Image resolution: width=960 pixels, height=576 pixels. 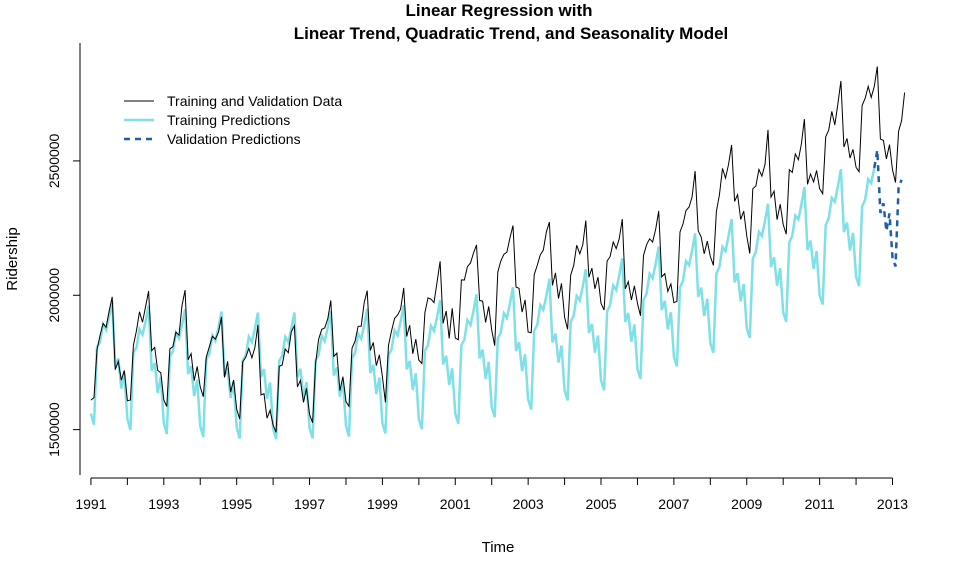 I want to click on y-tick-label: 2000000, so click(x=54, y=295).